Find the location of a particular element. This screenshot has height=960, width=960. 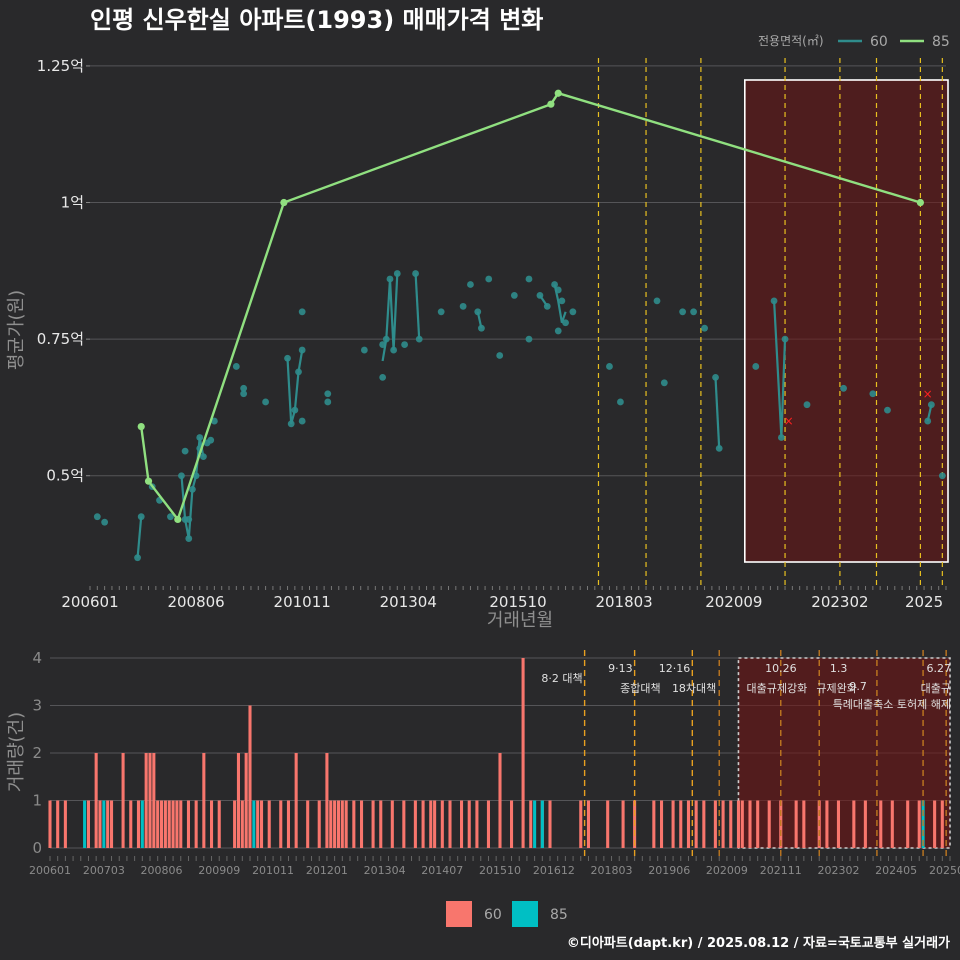

y-tick-label: 0.75억 is located at coordinates (60, 339).